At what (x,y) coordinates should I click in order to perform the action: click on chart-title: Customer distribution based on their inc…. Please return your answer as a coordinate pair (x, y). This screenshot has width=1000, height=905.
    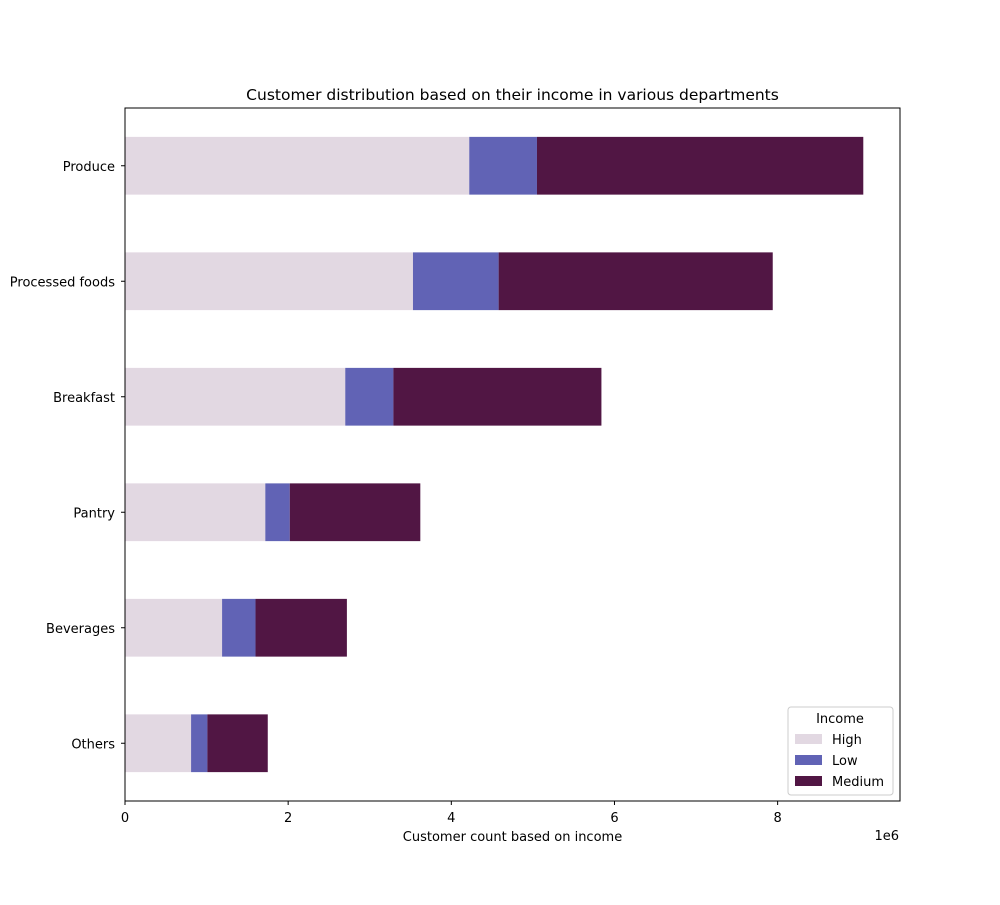
    Looking at the image, I should click on (512, 95).